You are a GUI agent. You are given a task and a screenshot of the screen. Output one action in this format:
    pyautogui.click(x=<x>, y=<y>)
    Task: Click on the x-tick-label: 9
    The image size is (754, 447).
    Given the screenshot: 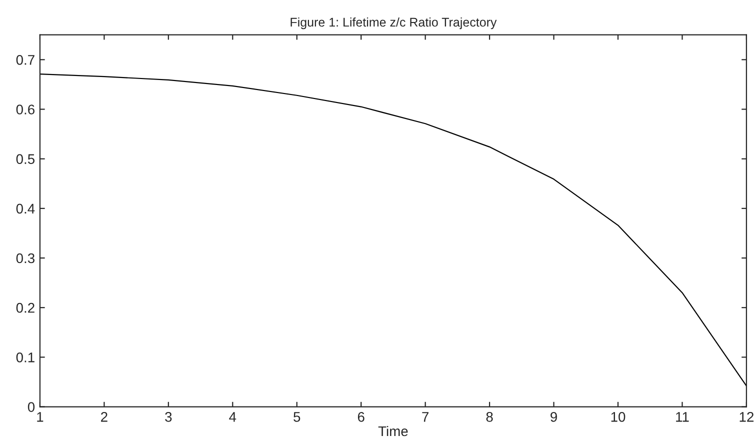 What is the action you would take?
    pyautogui.click(x=553, y=417)
    